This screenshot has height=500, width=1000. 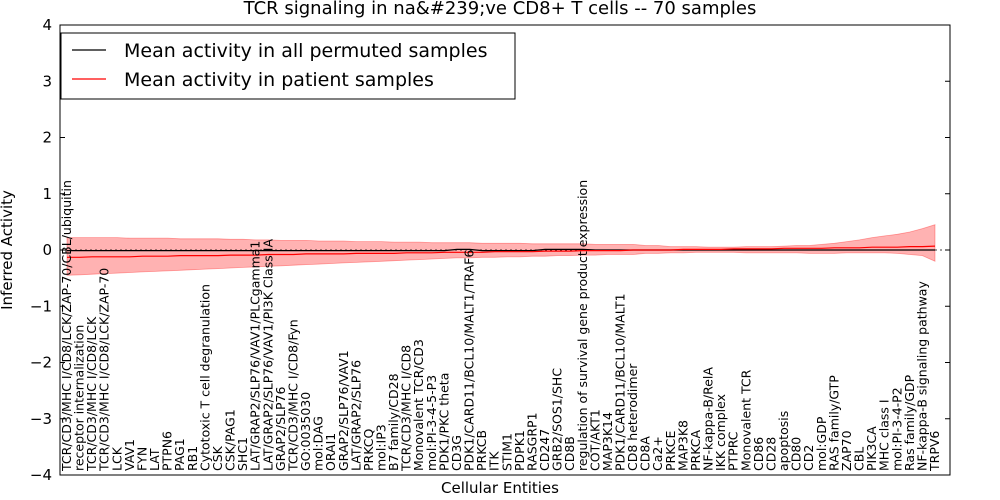 What do you see at coordinates (720, 432) in the screenshot?
I see `category-label: IKK complex` at bounding box center [720, 432].